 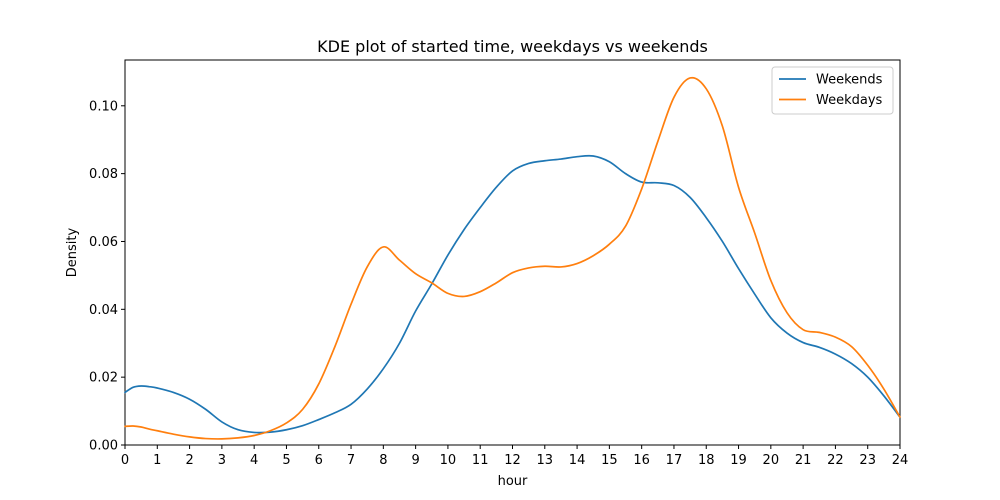 I want to click on x-tick-label: 11, so click(x=480, y=460).